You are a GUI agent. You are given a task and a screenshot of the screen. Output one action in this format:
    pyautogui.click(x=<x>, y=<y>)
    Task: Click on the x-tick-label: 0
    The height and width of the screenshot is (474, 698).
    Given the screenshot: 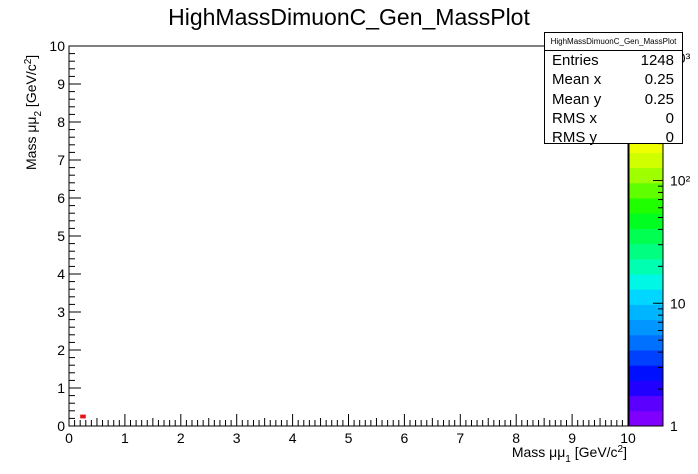 What is the action you would take?
    pyautogui.click(x=69, y=438)
    